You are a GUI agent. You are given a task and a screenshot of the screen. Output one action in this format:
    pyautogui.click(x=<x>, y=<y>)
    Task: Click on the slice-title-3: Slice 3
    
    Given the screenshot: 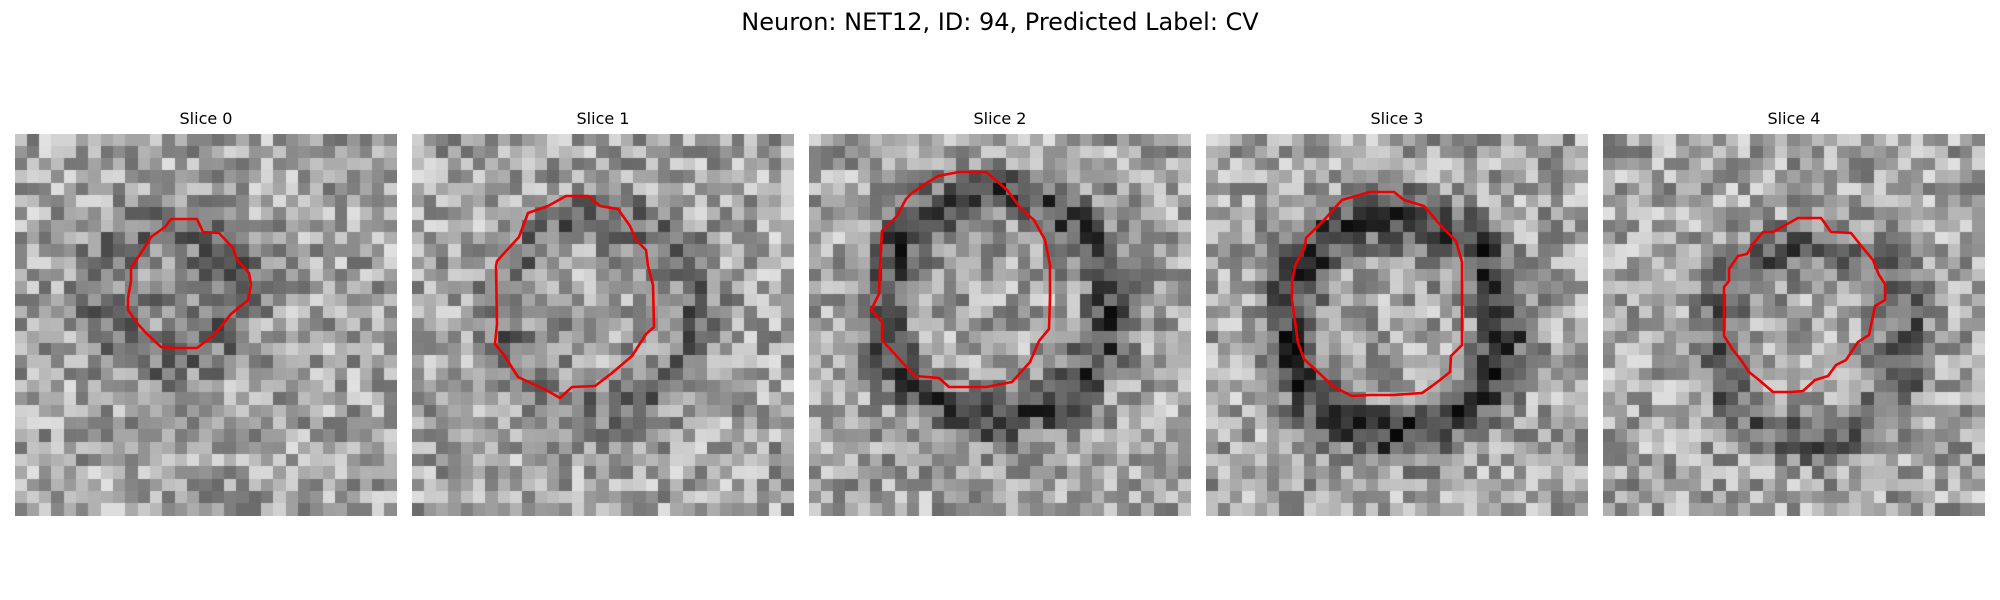 What is the action you would take?
    pyautogui.click(x=1397, y=118)
    